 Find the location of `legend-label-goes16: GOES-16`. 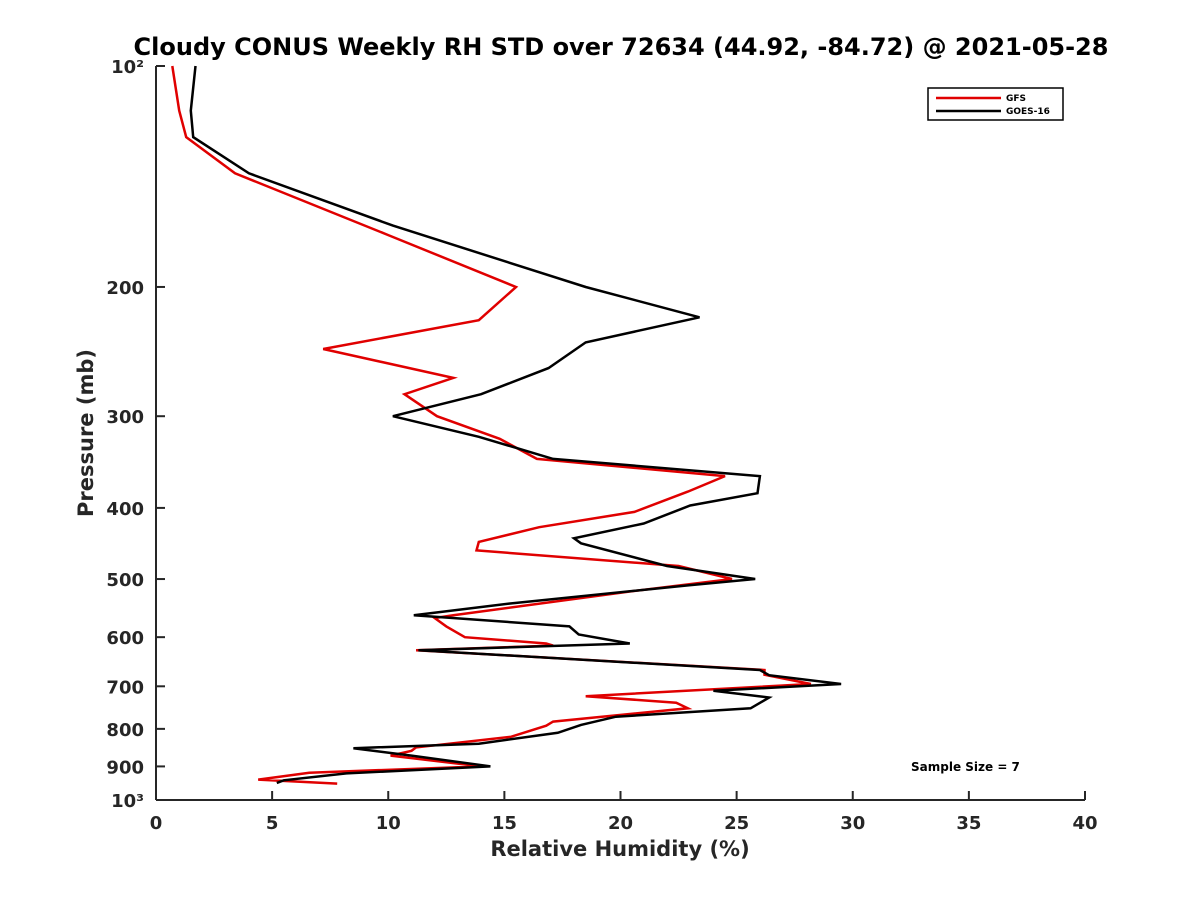

legend-label-goes16: GOES-16 is located at coordinates (1028, 112).